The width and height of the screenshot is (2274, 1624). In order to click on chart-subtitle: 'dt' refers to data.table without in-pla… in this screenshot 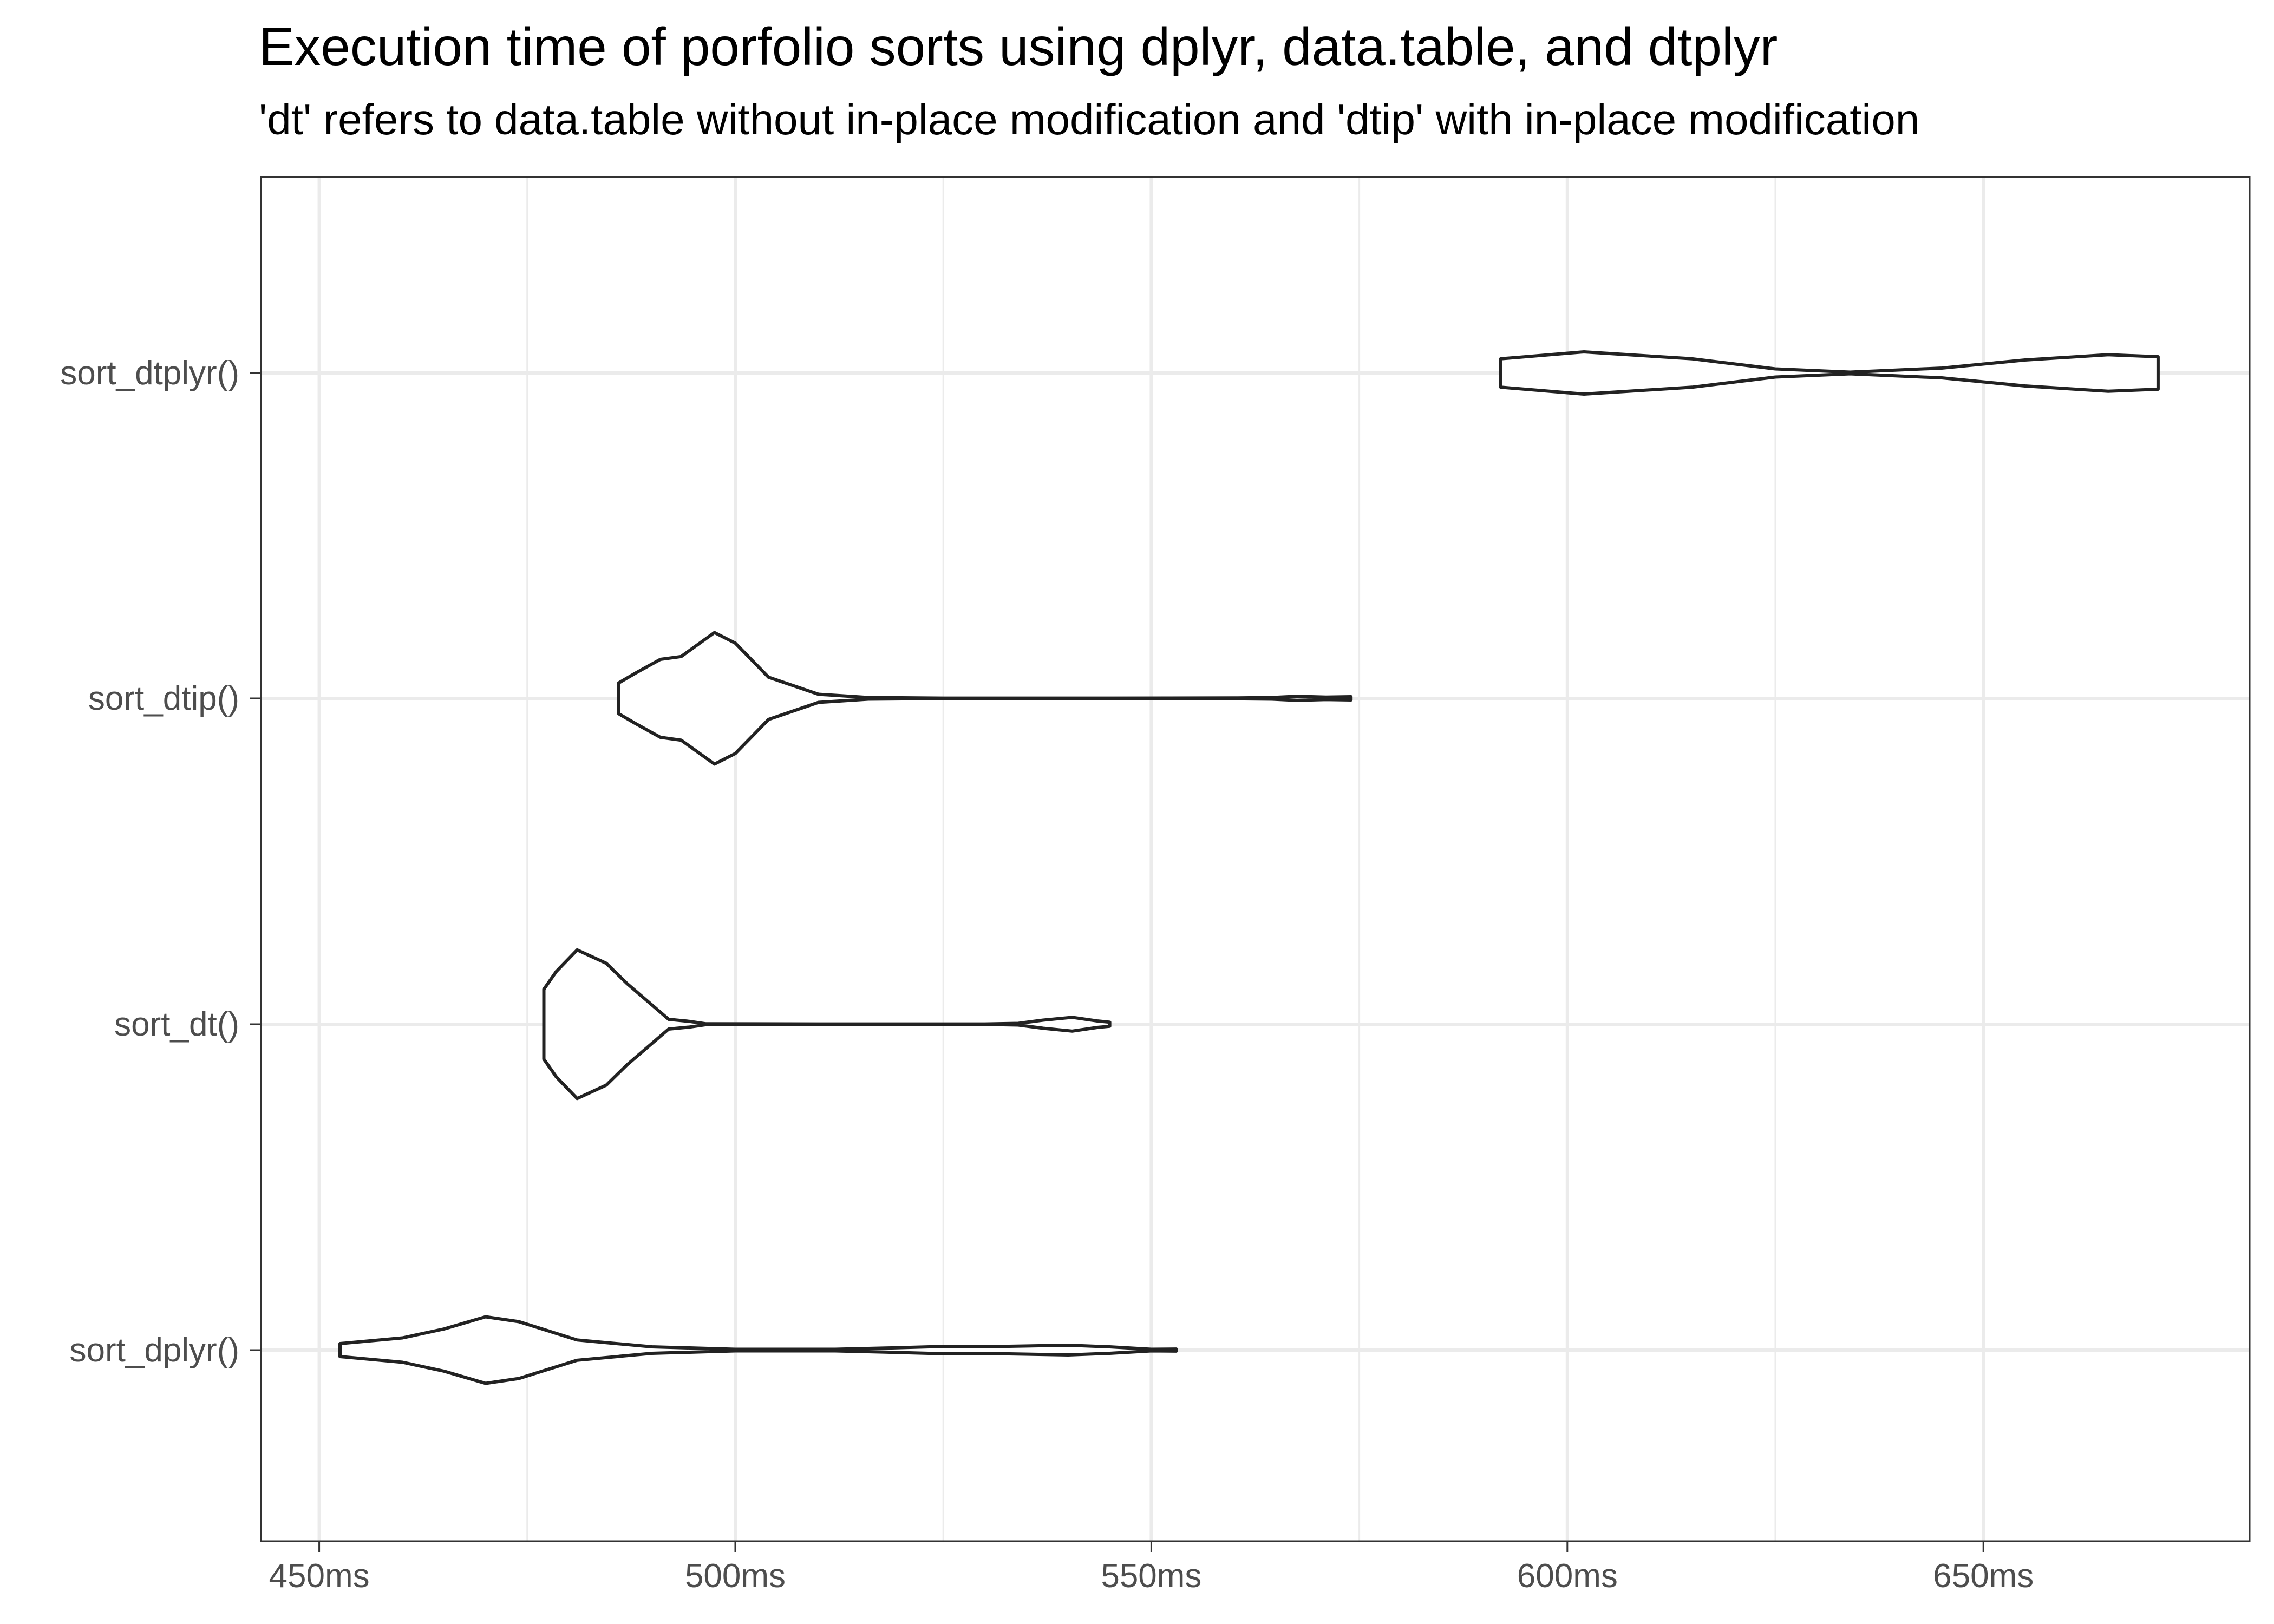, I will do `click(1090, 119)`.